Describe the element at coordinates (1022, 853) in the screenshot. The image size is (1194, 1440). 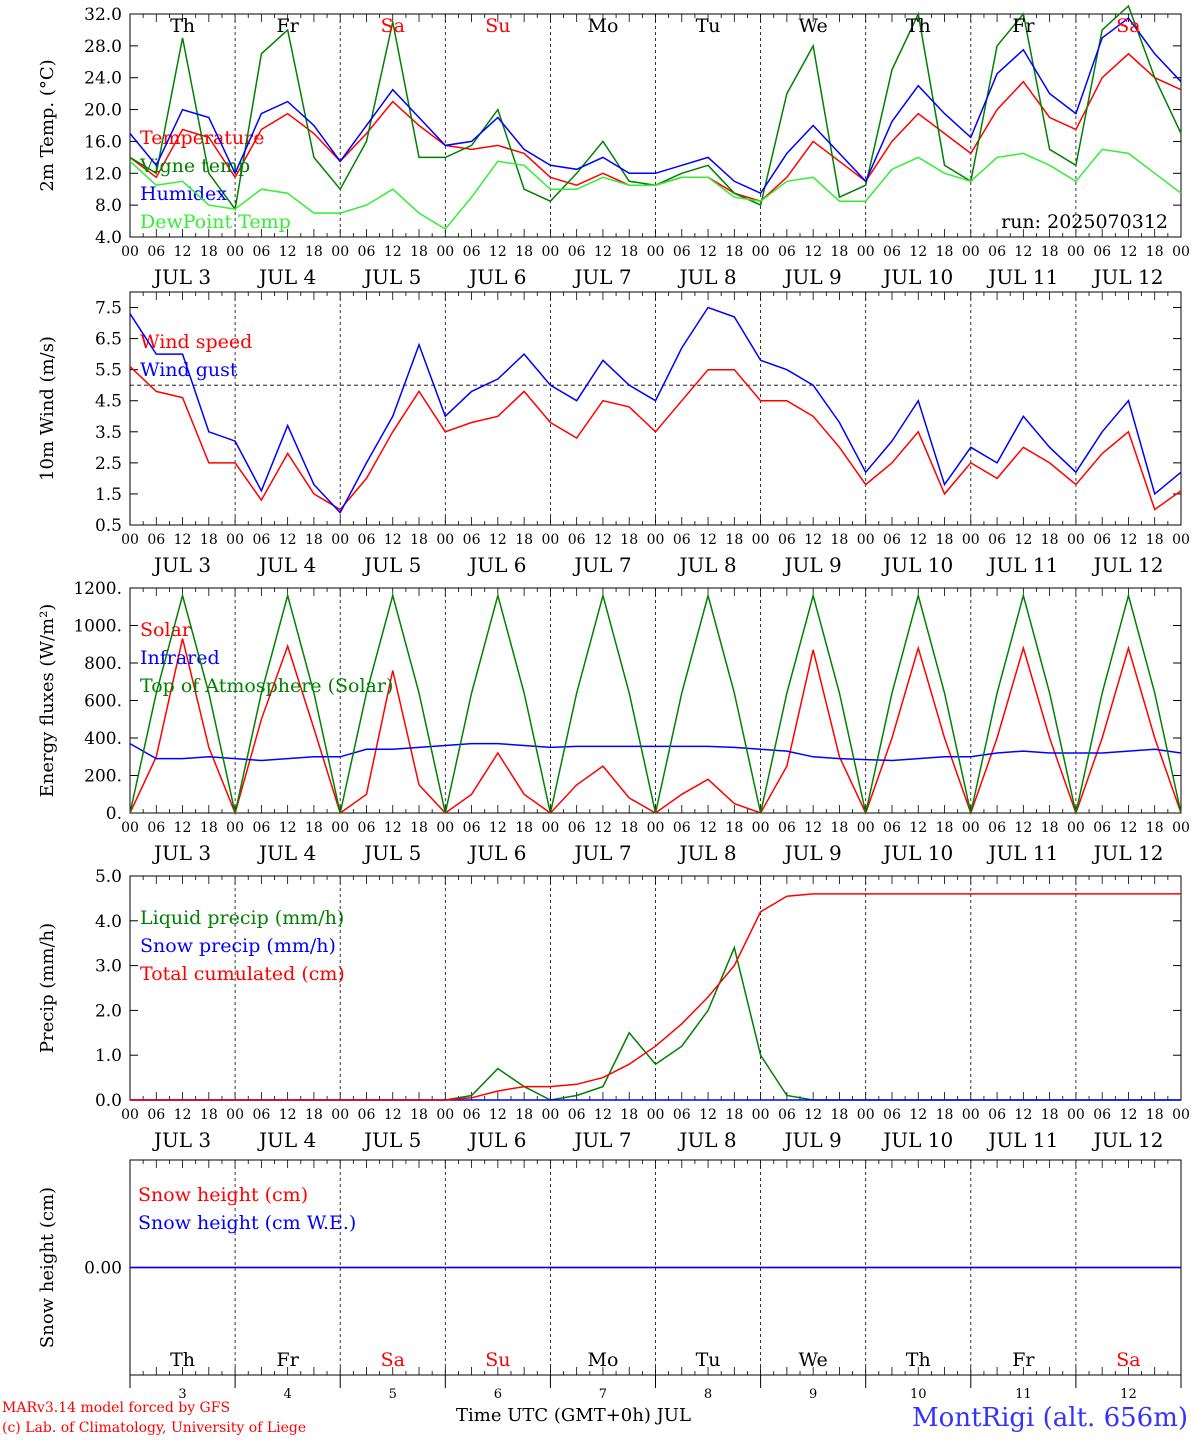
I see `date-label: JUL 11` at that location.